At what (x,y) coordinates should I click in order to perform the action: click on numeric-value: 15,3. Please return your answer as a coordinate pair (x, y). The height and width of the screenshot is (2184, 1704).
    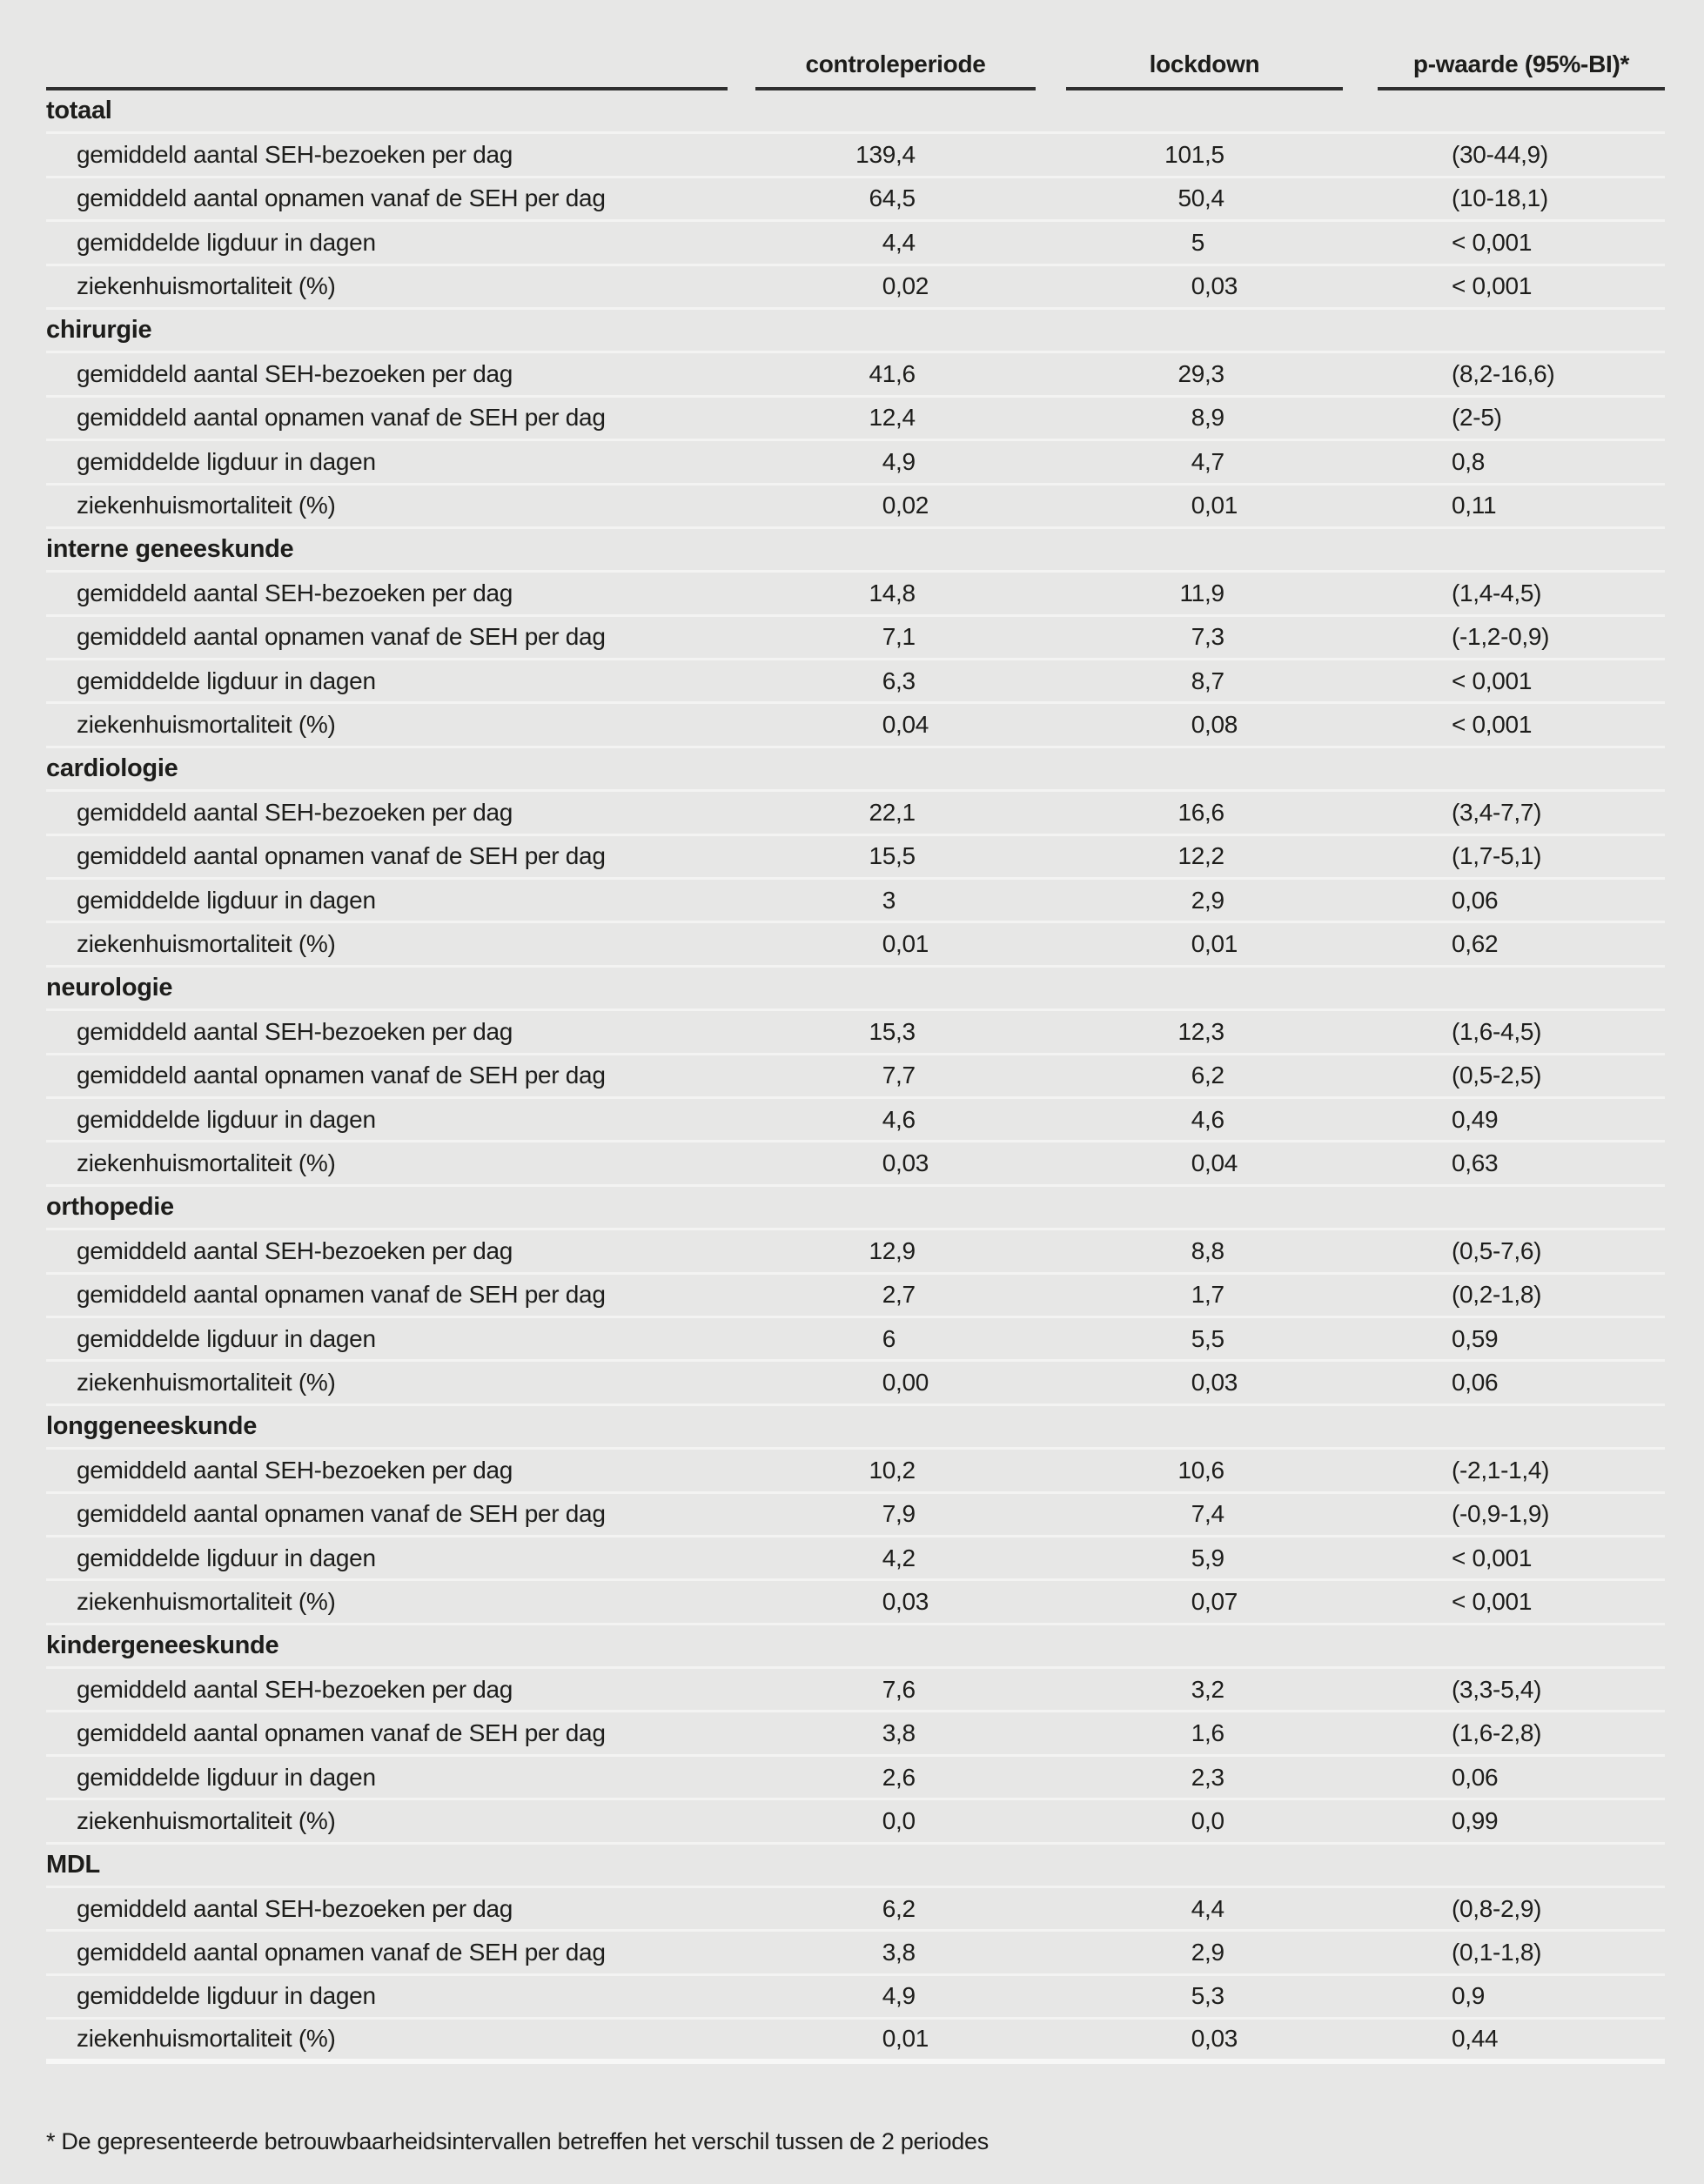
    Looking at the image, I should click on (895, 1032).